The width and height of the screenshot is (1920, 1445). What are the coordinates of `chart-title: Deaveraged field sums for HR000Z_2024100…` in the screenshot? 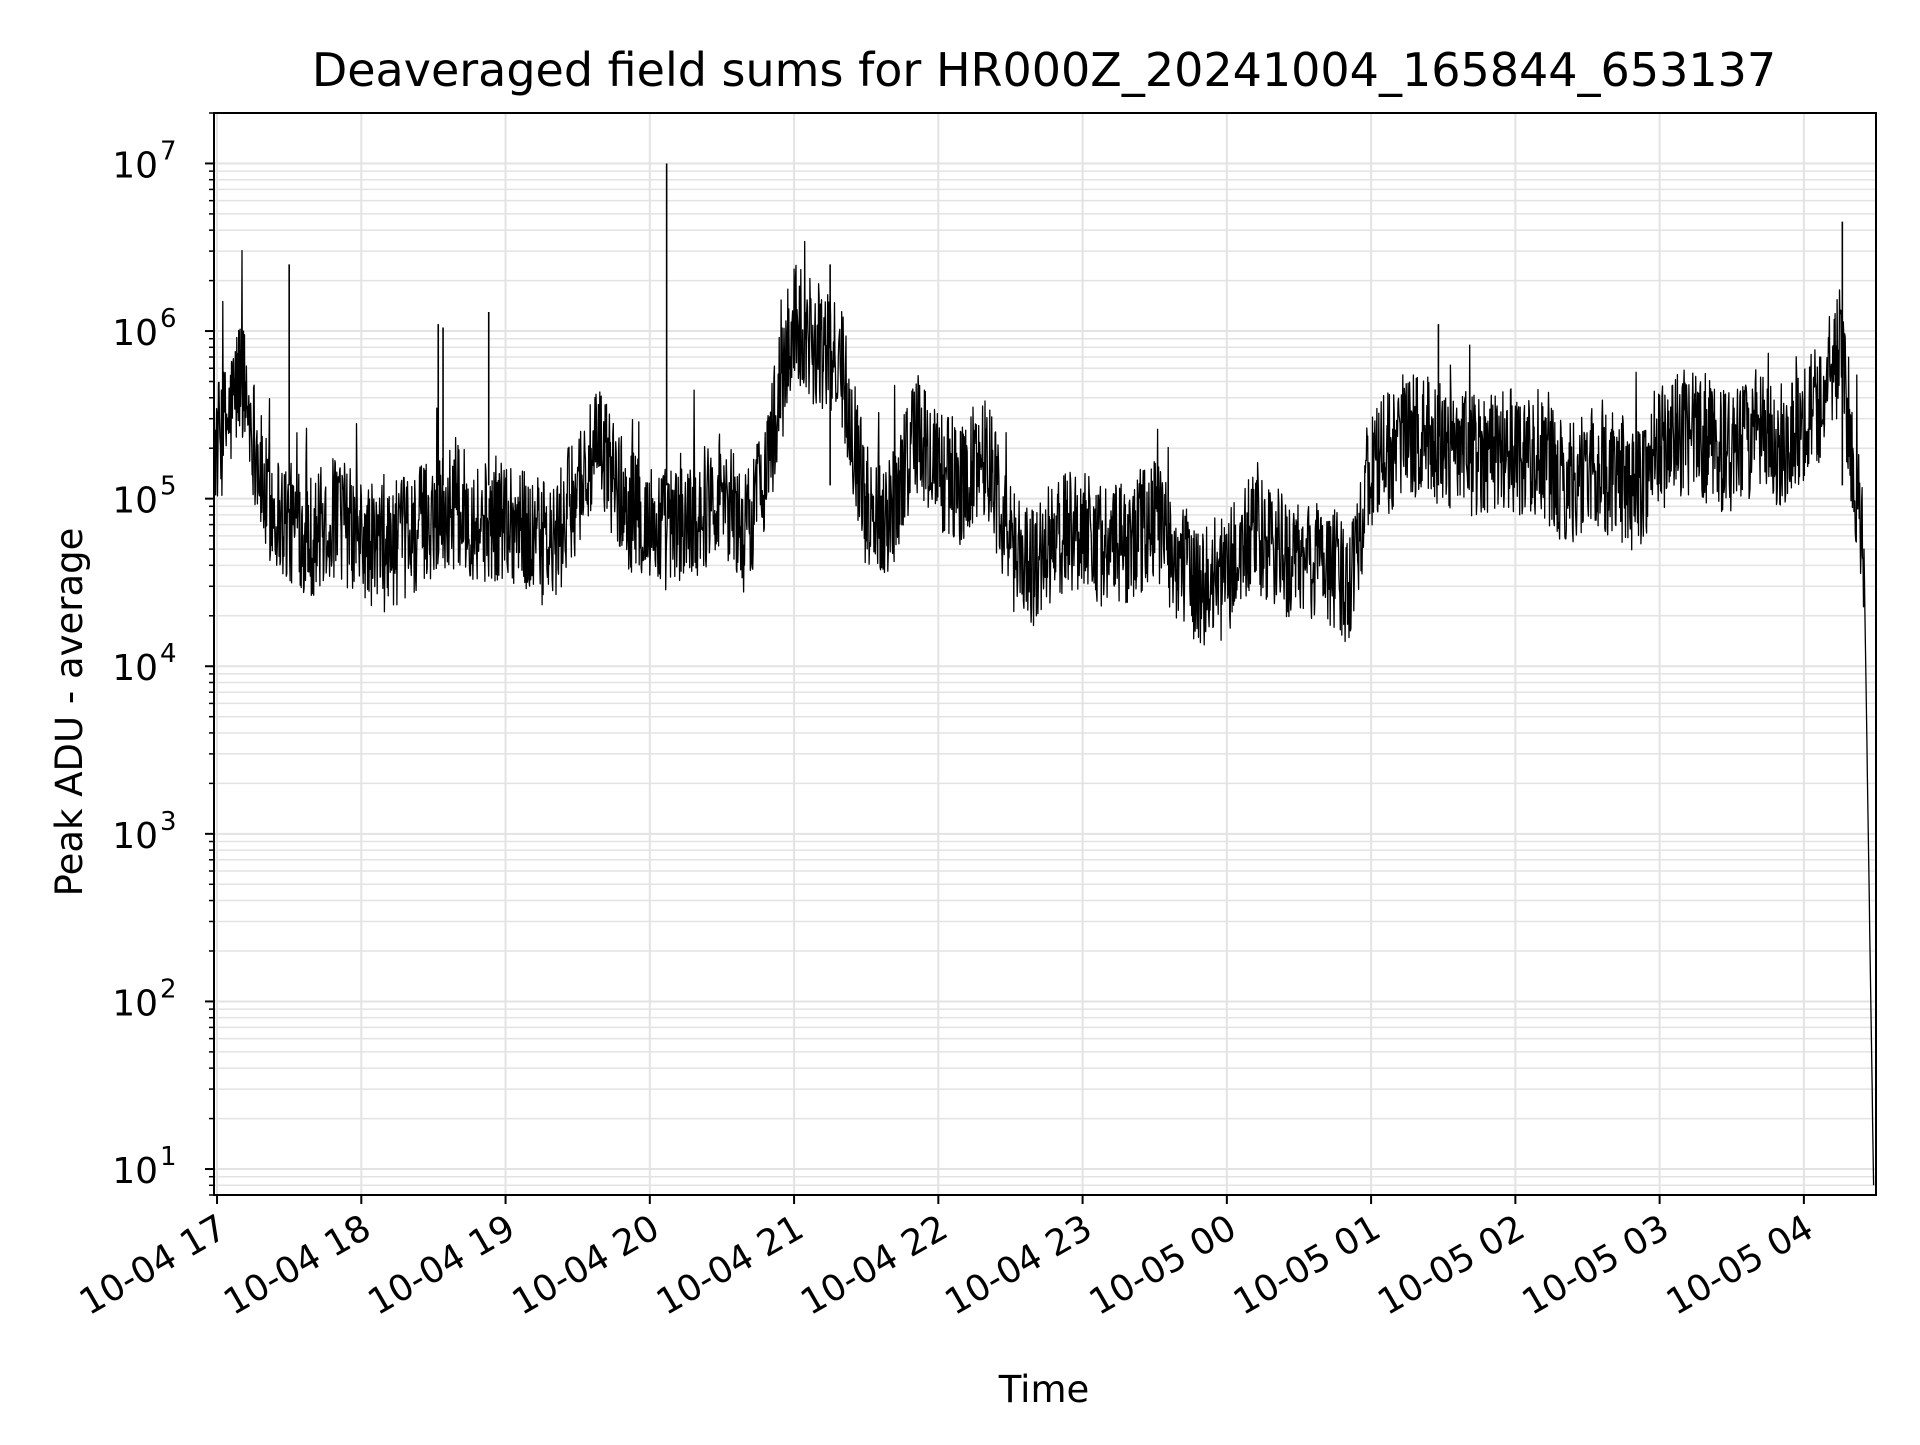 It's located at (1044, 70).